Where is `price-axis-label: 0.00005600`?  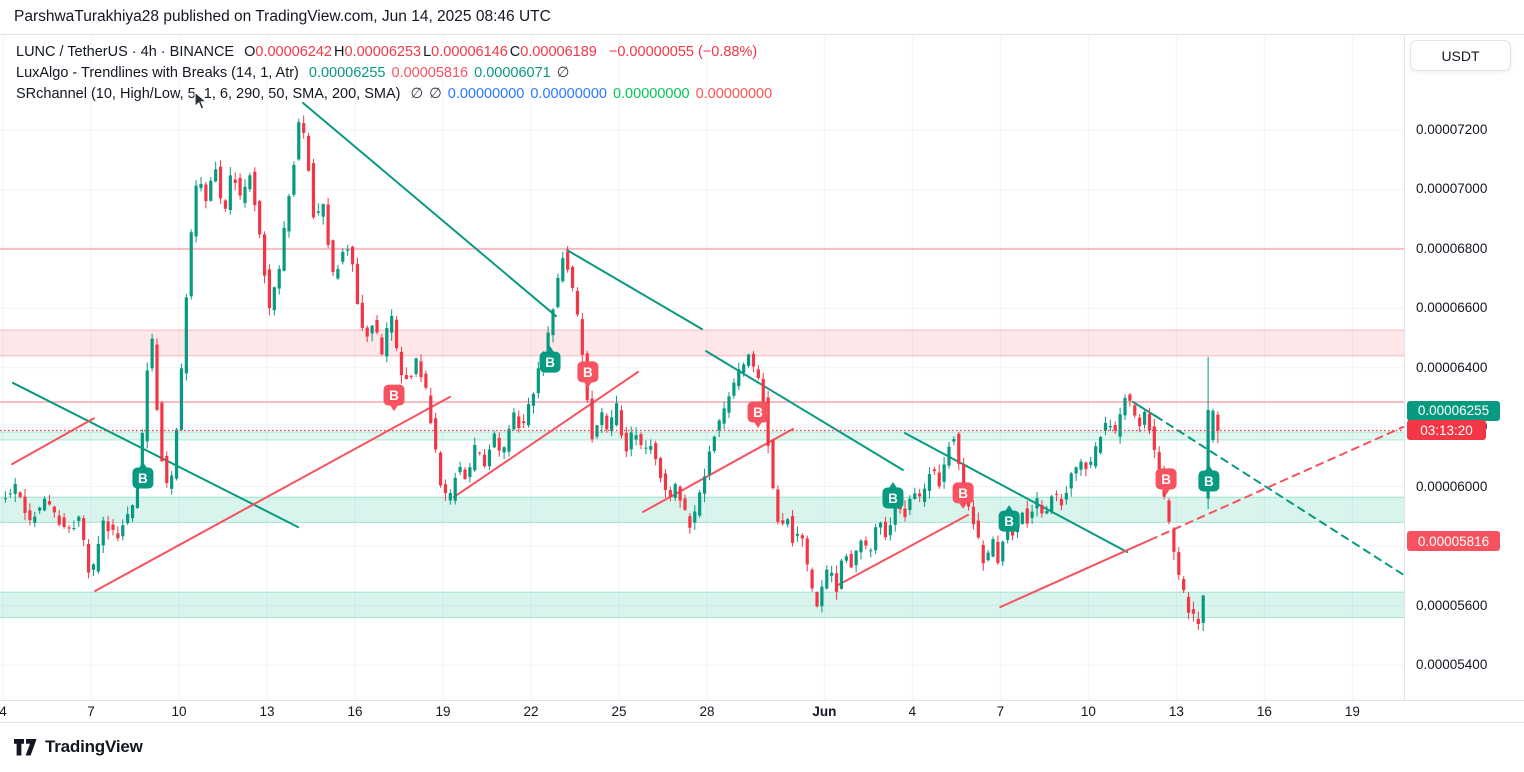 price-axis-label: 0.00005600 is located at coordinates (1452, 605).